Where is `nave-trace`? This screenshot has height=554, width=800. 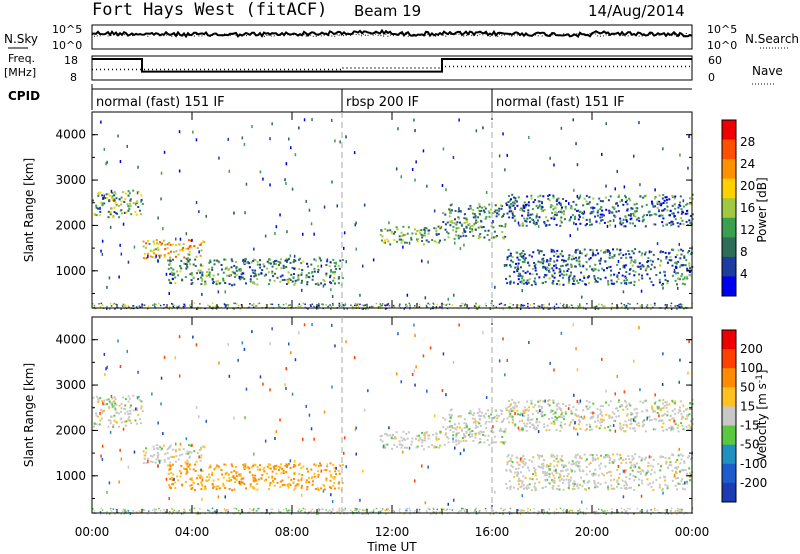
nave-trace is located at coordinates (392, 68).